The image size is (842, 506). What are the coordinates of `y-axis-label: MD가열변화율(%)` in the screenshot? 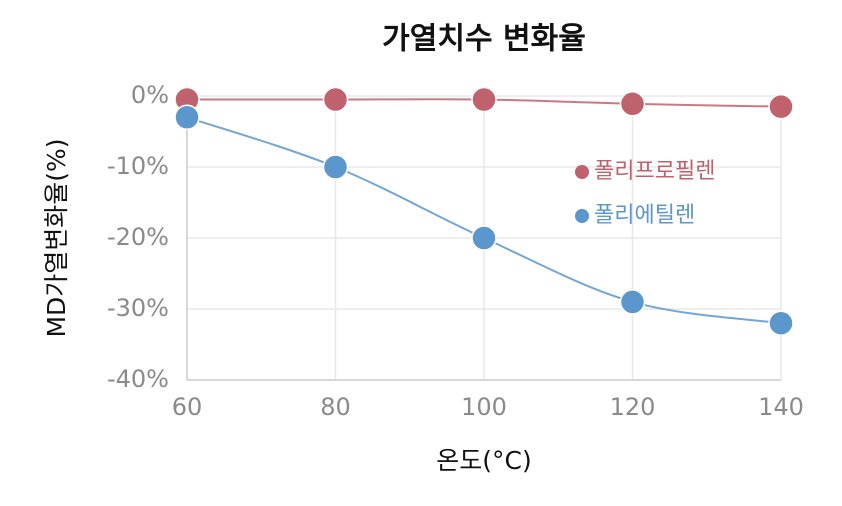 It's located at (56, 237).